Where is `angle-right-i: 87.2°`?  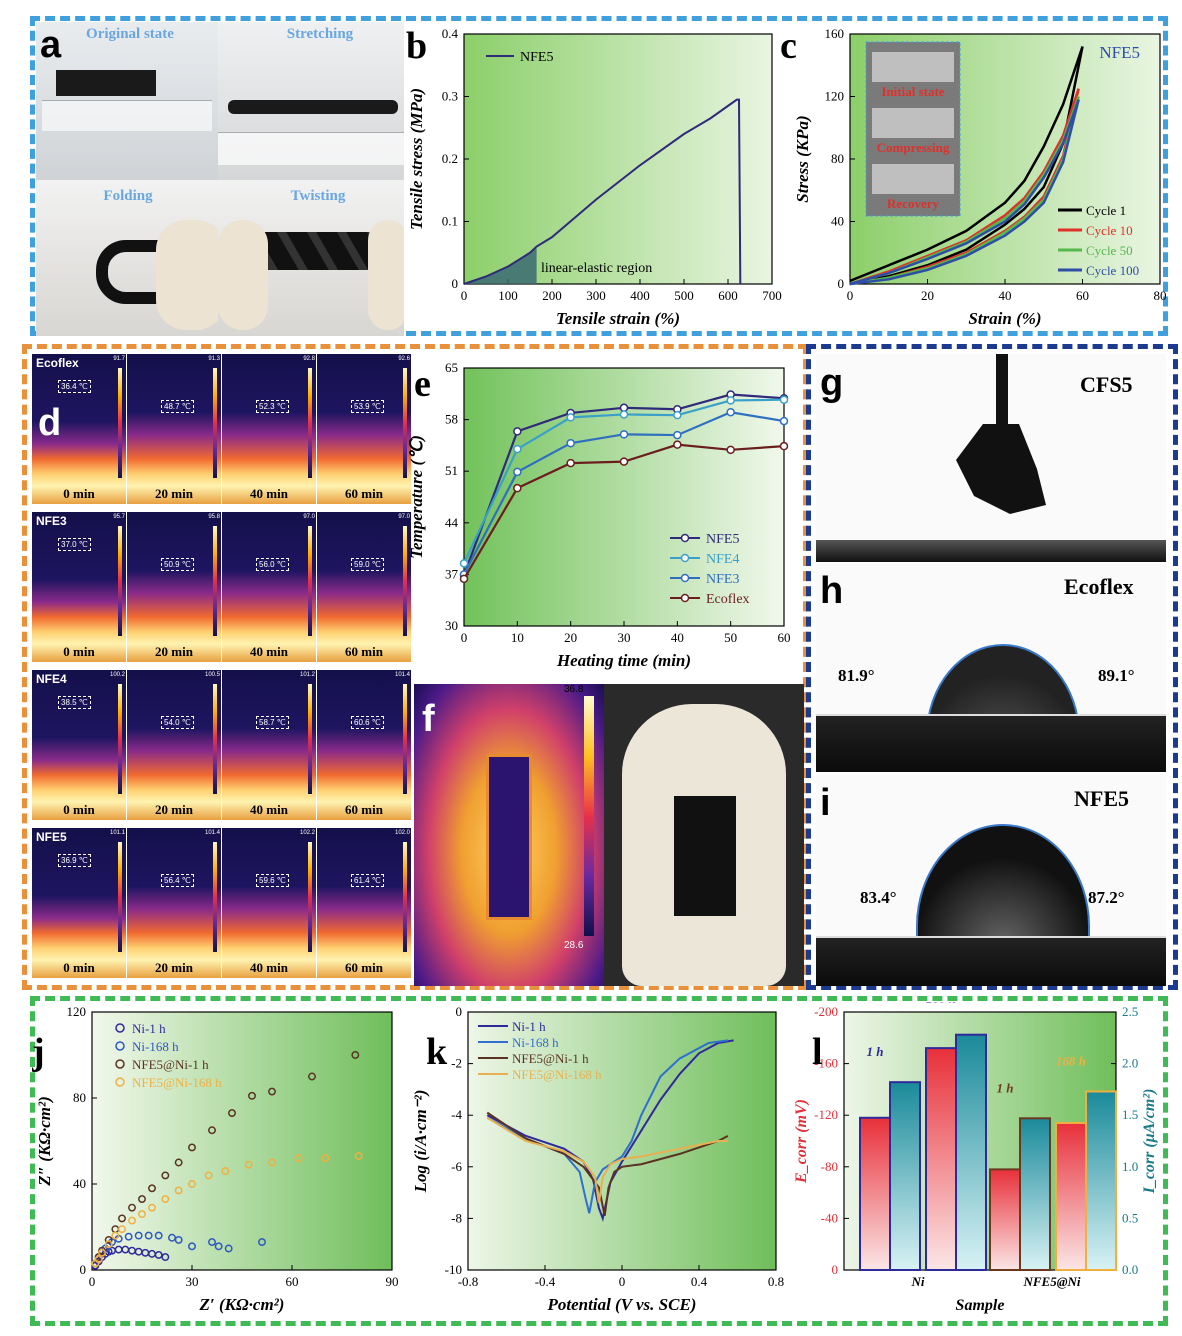 angle-right-i: 87.2° is located at coordinates (1106, 897).